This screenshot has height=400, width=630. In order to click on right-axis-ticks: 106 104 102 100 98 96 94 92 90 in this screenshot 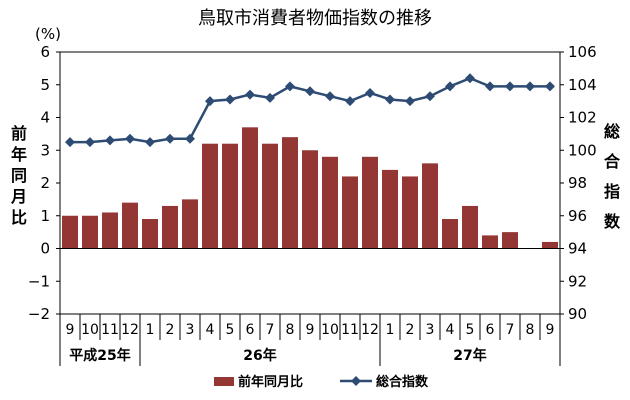, I will do `click(578, 183)`.